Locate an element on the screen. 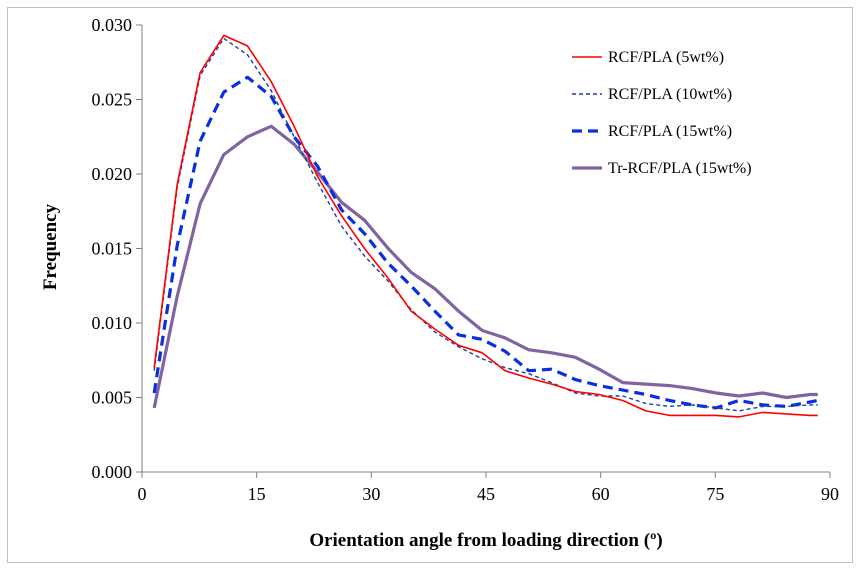 The image size is (860, 570). y-tick-label: 0.000 is located at coordinates (112, 472).